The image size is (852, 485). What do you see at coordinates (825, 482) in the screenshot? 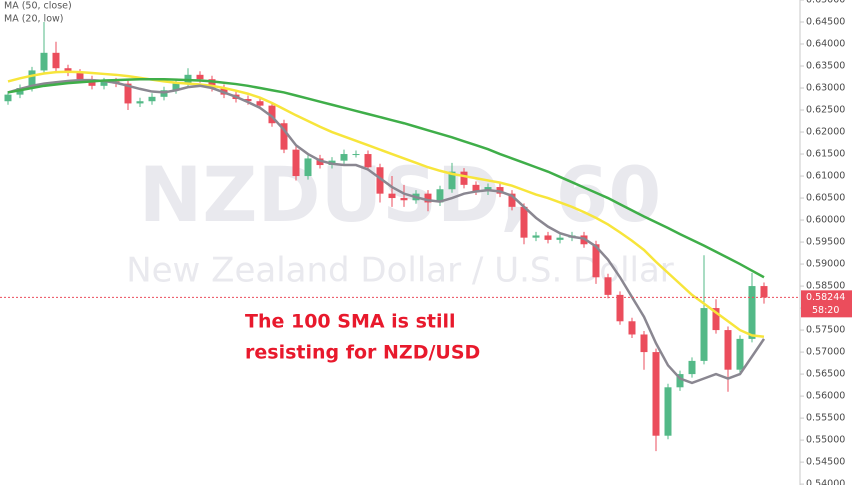
I see `y-tick-label: 0.54000` at bounding box center [825, 482].